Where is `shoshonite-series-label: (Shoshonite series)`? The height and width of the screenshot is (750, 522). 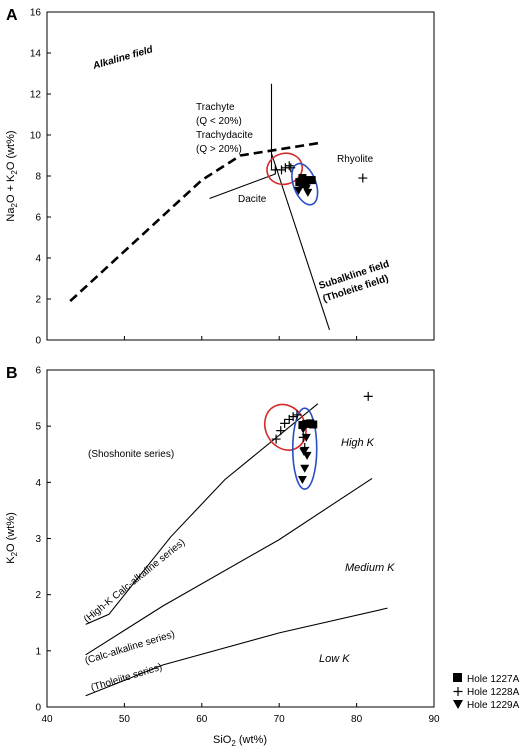
shoshonite-series-label: (Shoshonite series) is located at coordinates (131, 454).